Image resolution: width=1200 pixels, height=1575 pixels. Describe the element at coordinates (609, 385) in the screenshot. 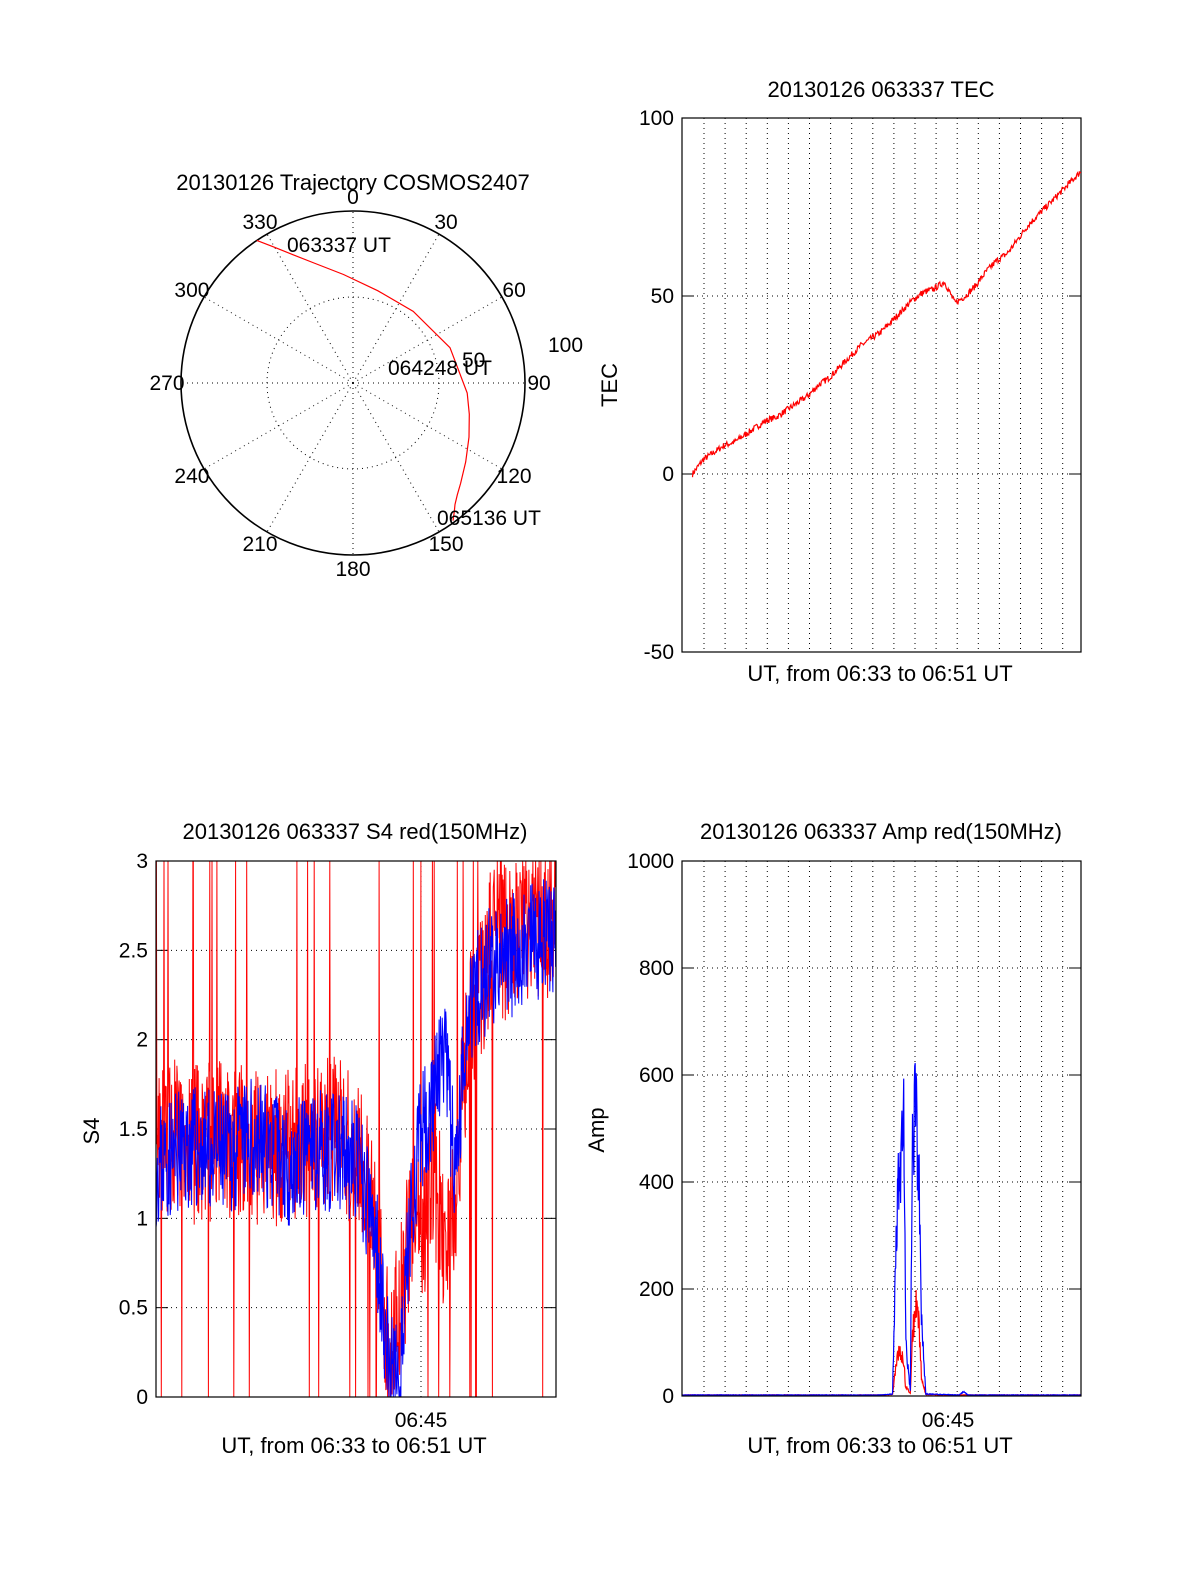

I see `tec-y-axis-label: TEC` at that location.